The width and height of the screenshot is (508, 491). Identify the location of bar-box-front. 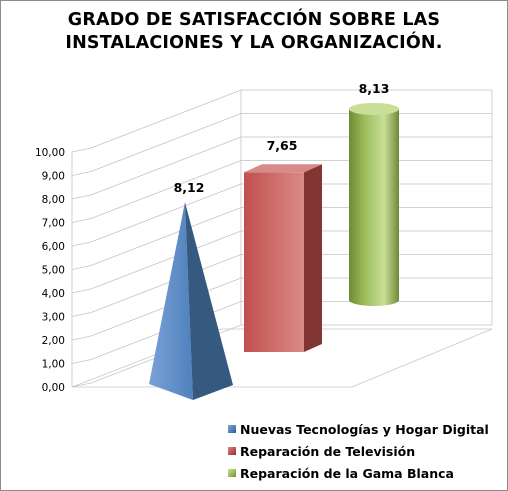
(274, 262).